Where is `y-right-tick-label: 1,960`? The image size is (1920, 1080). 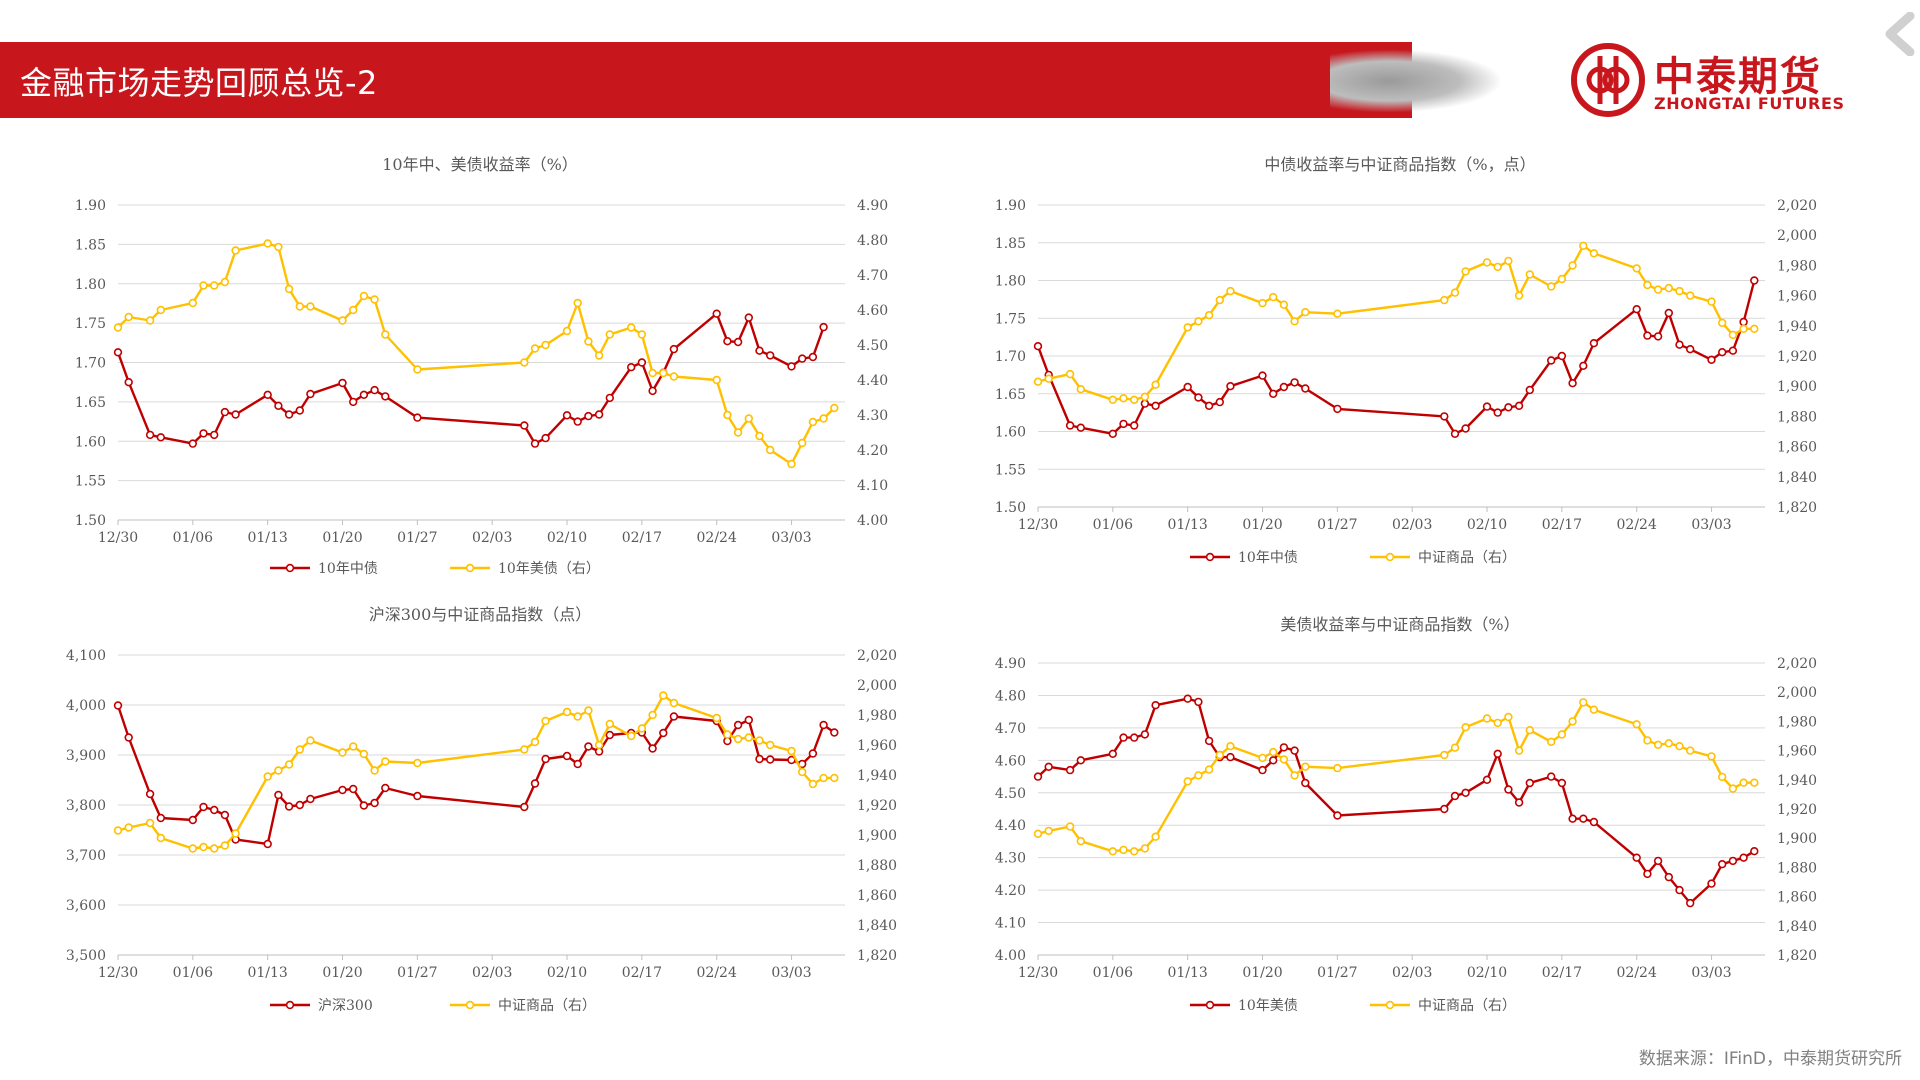 y-right-tick-label: 1,960 is located at coordinates (1797, 752).